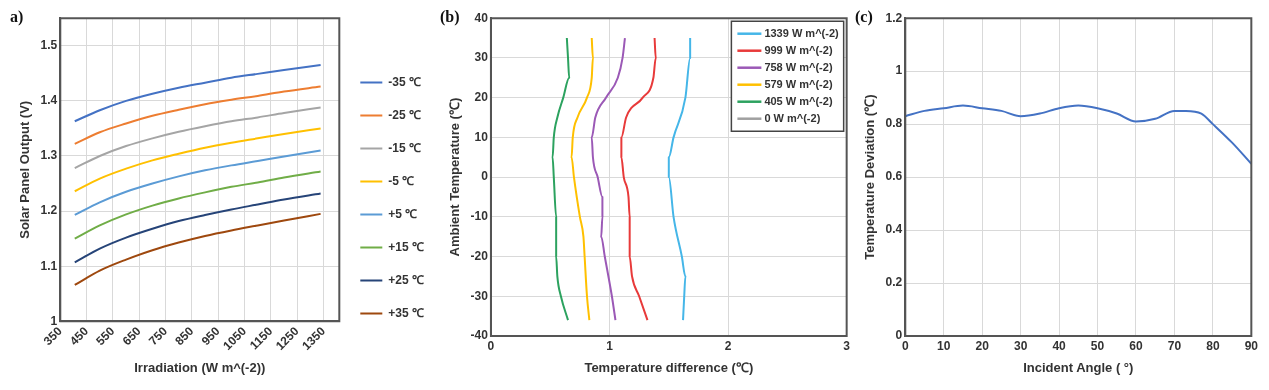  Describe the element at coordinates (455, 177) in the screenshot. I see `y-axis-title: Ambient Temperature (℃)` at that location.